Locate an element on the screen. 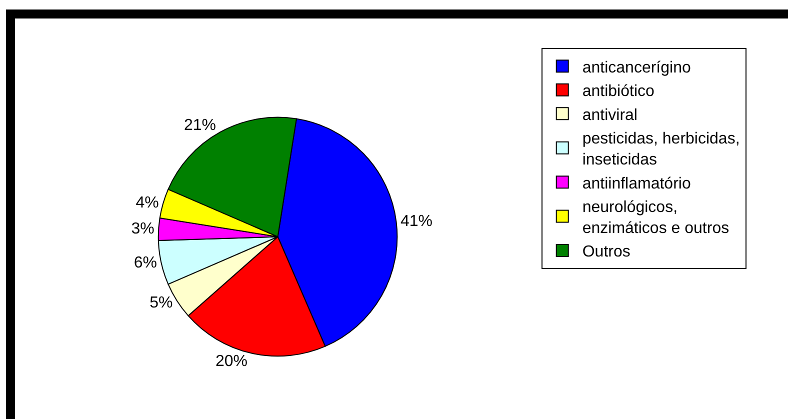 This screenshot has height=419, width=788. legend-label: antibiótico is located at coordinates (618, 91).